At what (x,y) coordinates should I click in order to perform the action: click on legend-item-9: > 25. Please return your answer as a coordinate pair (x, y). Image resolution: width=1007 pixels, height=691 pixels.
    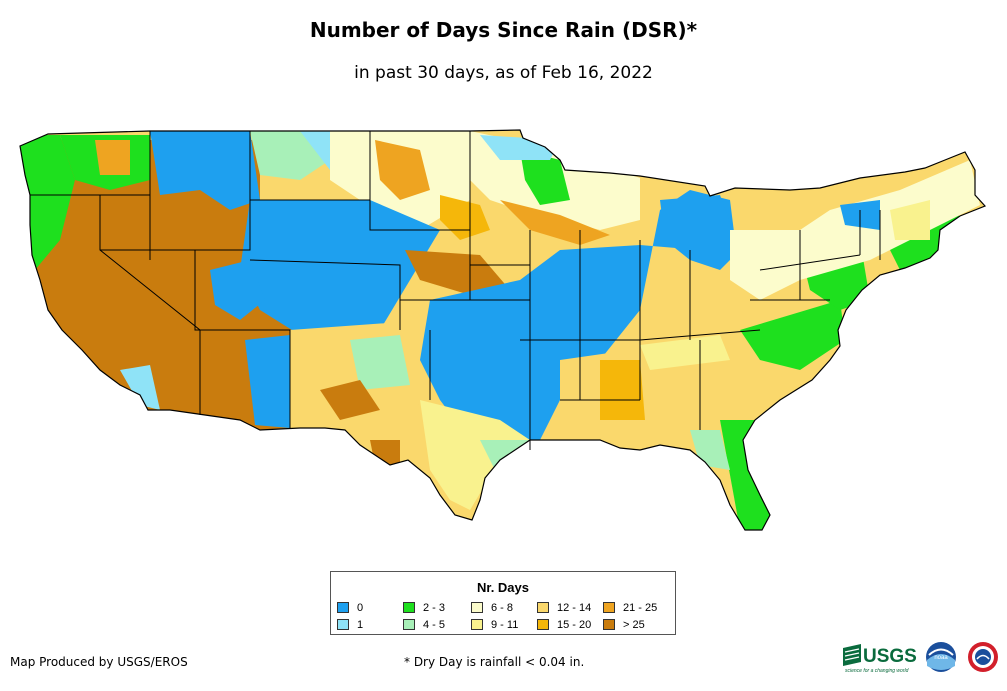
    Looking at the image, I should click on (624, 625).